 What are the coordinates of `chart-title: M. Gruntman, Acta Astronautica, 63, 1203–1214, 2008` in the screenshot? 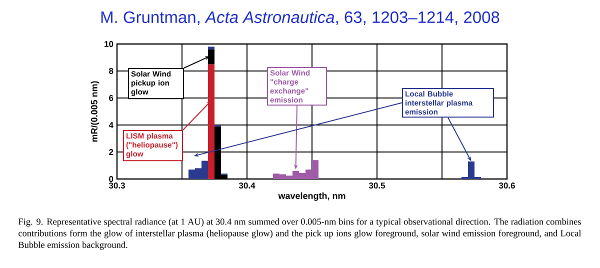 It's located at (300, 18).